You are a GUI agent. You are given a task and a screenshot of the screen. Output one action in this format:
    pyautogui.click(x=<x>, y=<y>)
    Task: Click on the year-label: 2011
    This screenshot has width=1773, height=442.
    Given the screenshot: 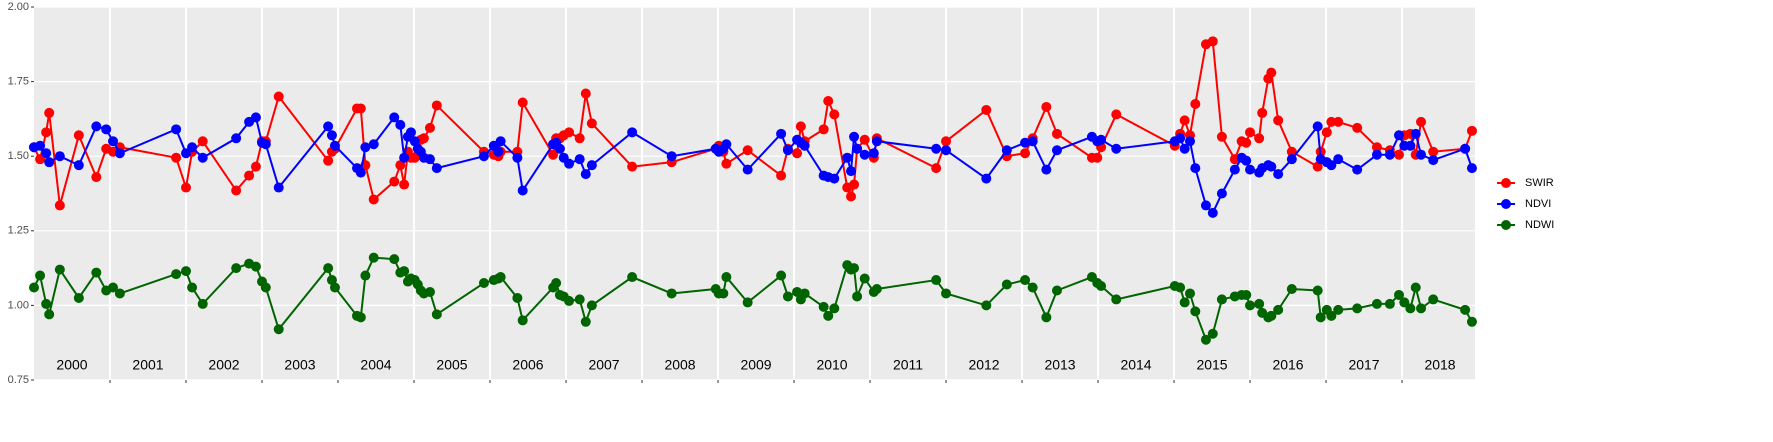 What is the action you would take?
    pyautogui.click(x=908, y=365)
    